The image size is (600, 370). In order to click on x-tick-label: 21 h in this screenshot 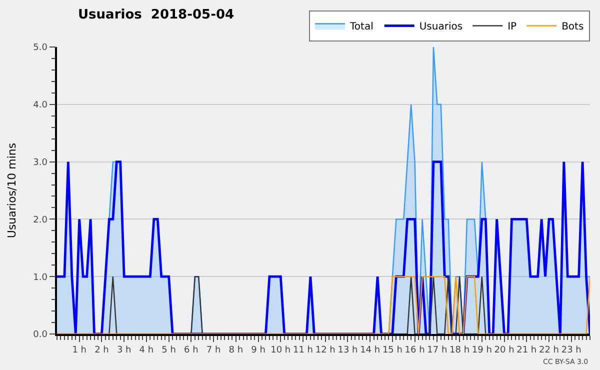, I will do `click(526, 351)`.